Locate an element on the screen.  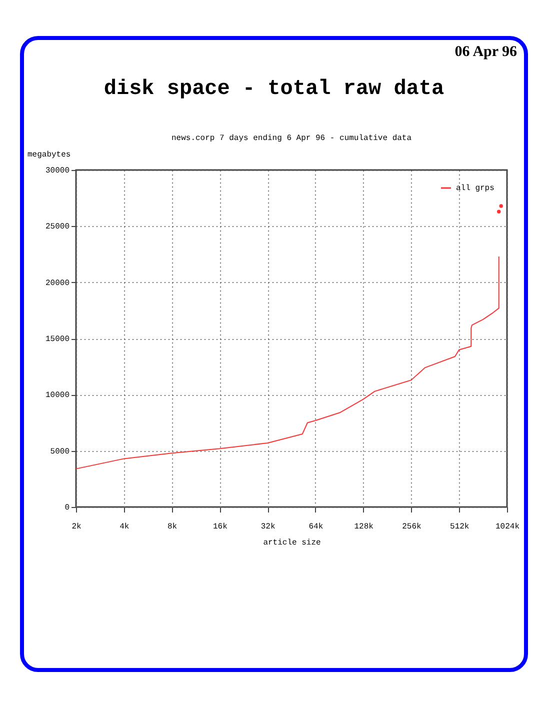
chart-subtitle: news.corp 7 days ending 6 Apr 96 - cumulative data is located at coordinates (291, 138).